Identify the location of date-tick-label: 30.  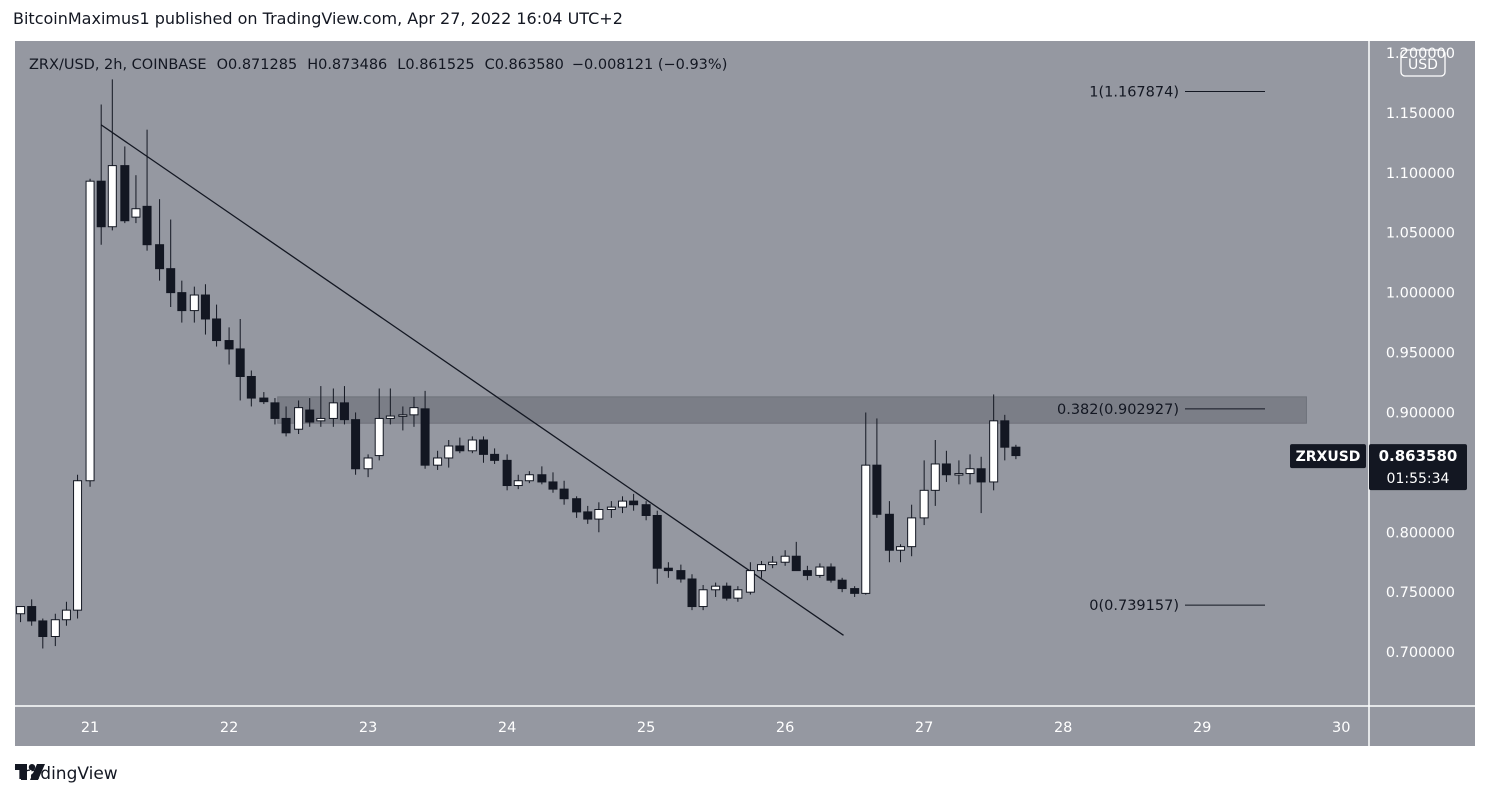
(1341, 728).